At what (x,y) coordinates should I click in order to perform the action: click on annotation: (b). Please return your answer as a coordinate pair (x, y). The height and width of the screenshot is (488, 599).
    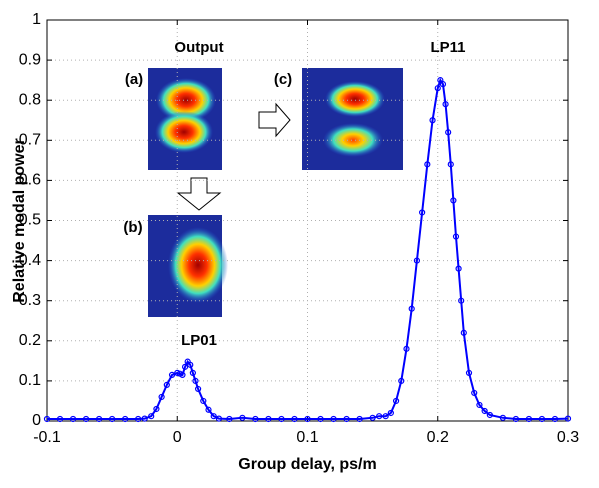
    Looking at the image, I should click on (132, 227).